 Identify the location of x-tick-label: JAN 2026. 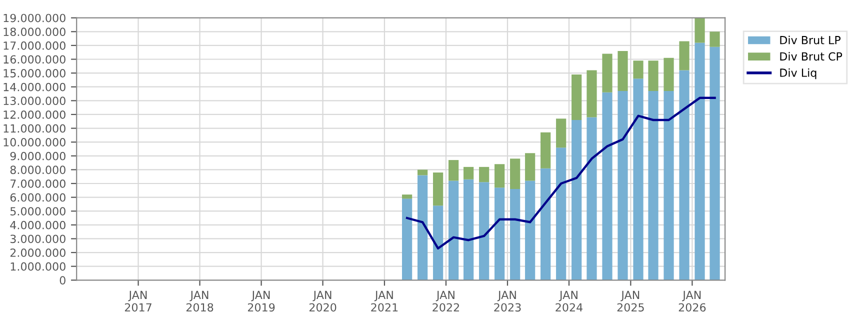
(692, 301).